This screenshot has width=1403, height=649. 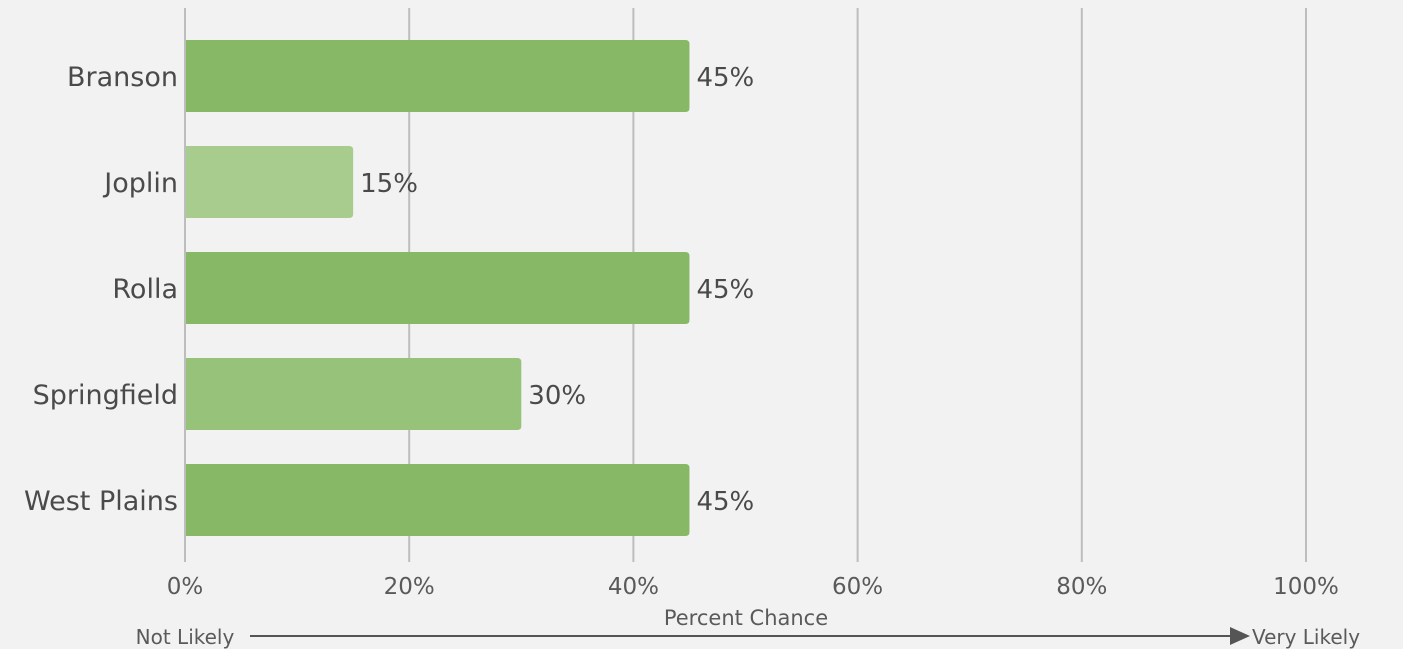 I want to click on category-label: Springfield, so click(x=105, y=395).